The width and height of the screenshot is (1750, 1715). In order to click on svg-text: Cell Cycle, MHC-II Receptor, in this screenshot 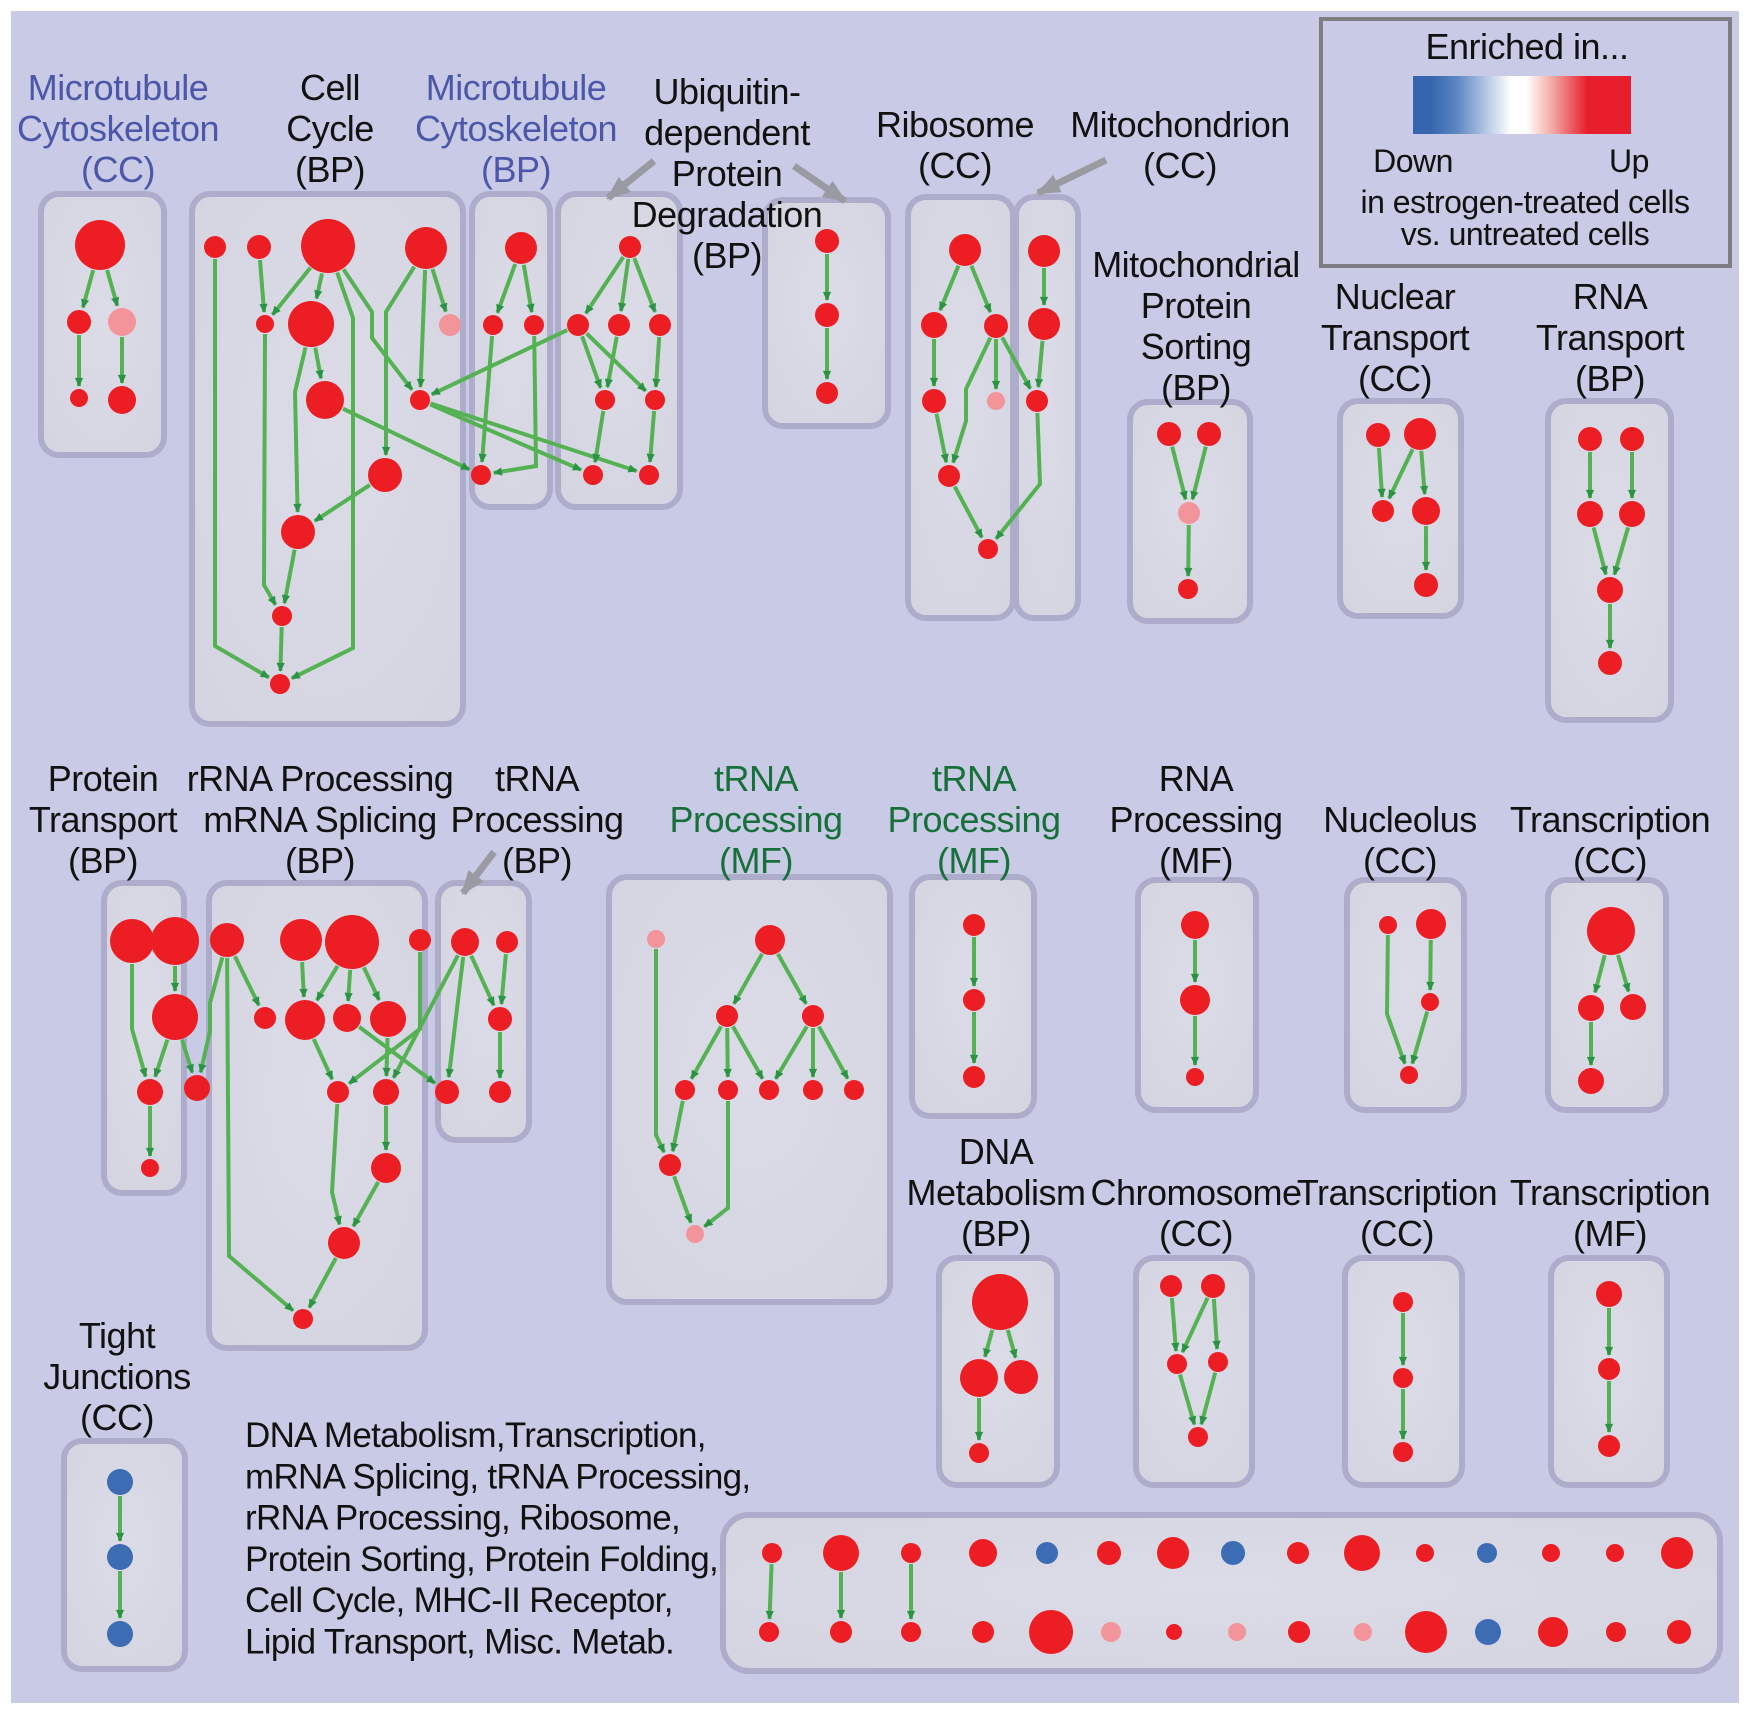, I will do `click(459, 1600)`.